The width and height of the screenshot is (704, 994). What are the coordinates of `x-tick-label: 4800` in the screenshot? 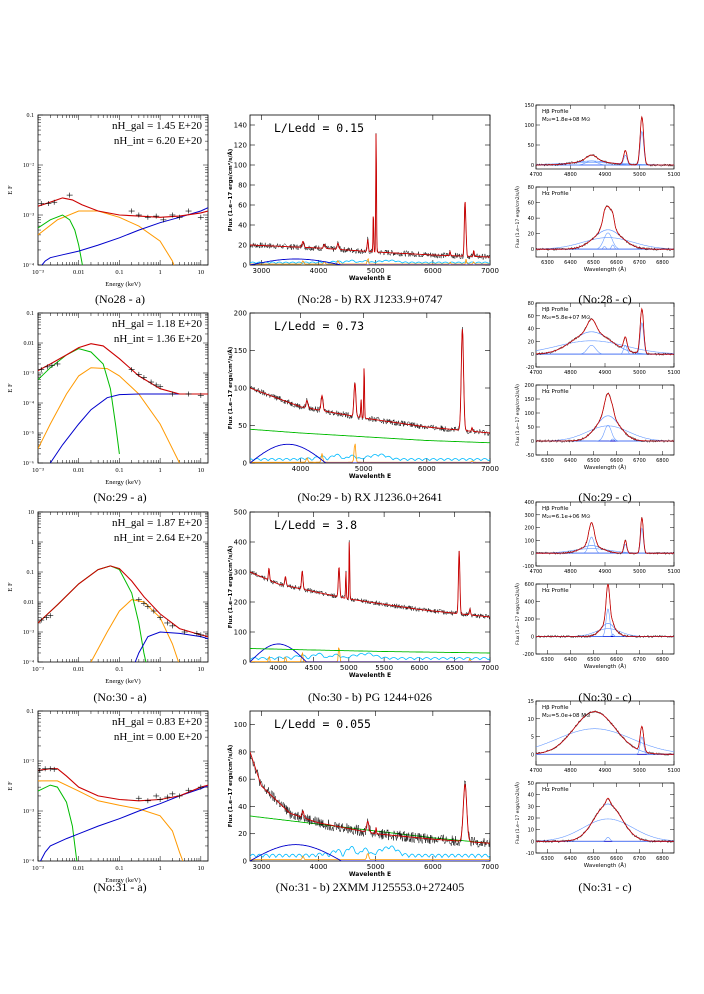 It's located at (570, 175).